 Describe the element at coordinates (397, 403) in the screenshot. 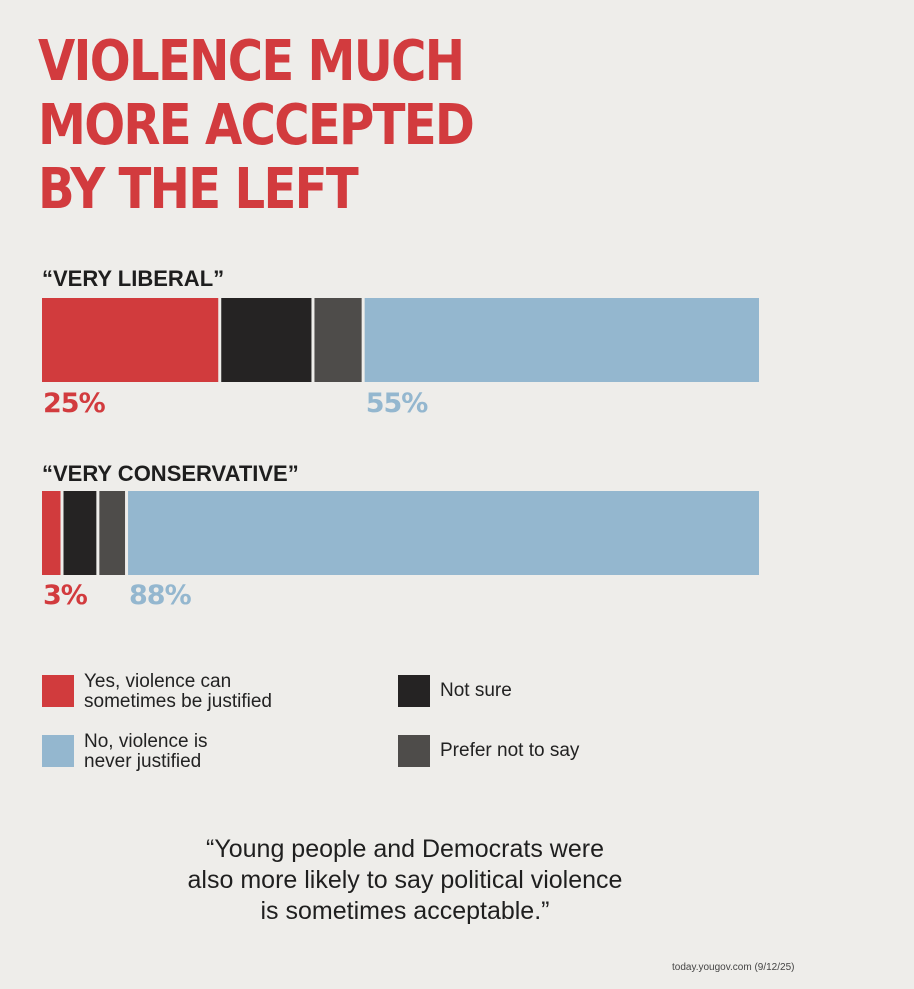

I see `data-label-liberal-no: 55%` at that location.